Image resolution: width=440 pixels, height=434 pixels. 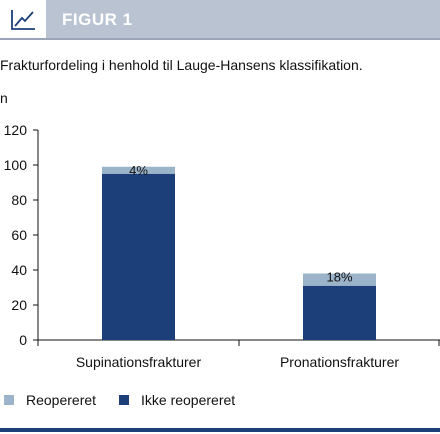 What do you see at coordinates (23, 340) in the screenshot?
I see `y-tick-label: 0` at bounding box center [23, 340].